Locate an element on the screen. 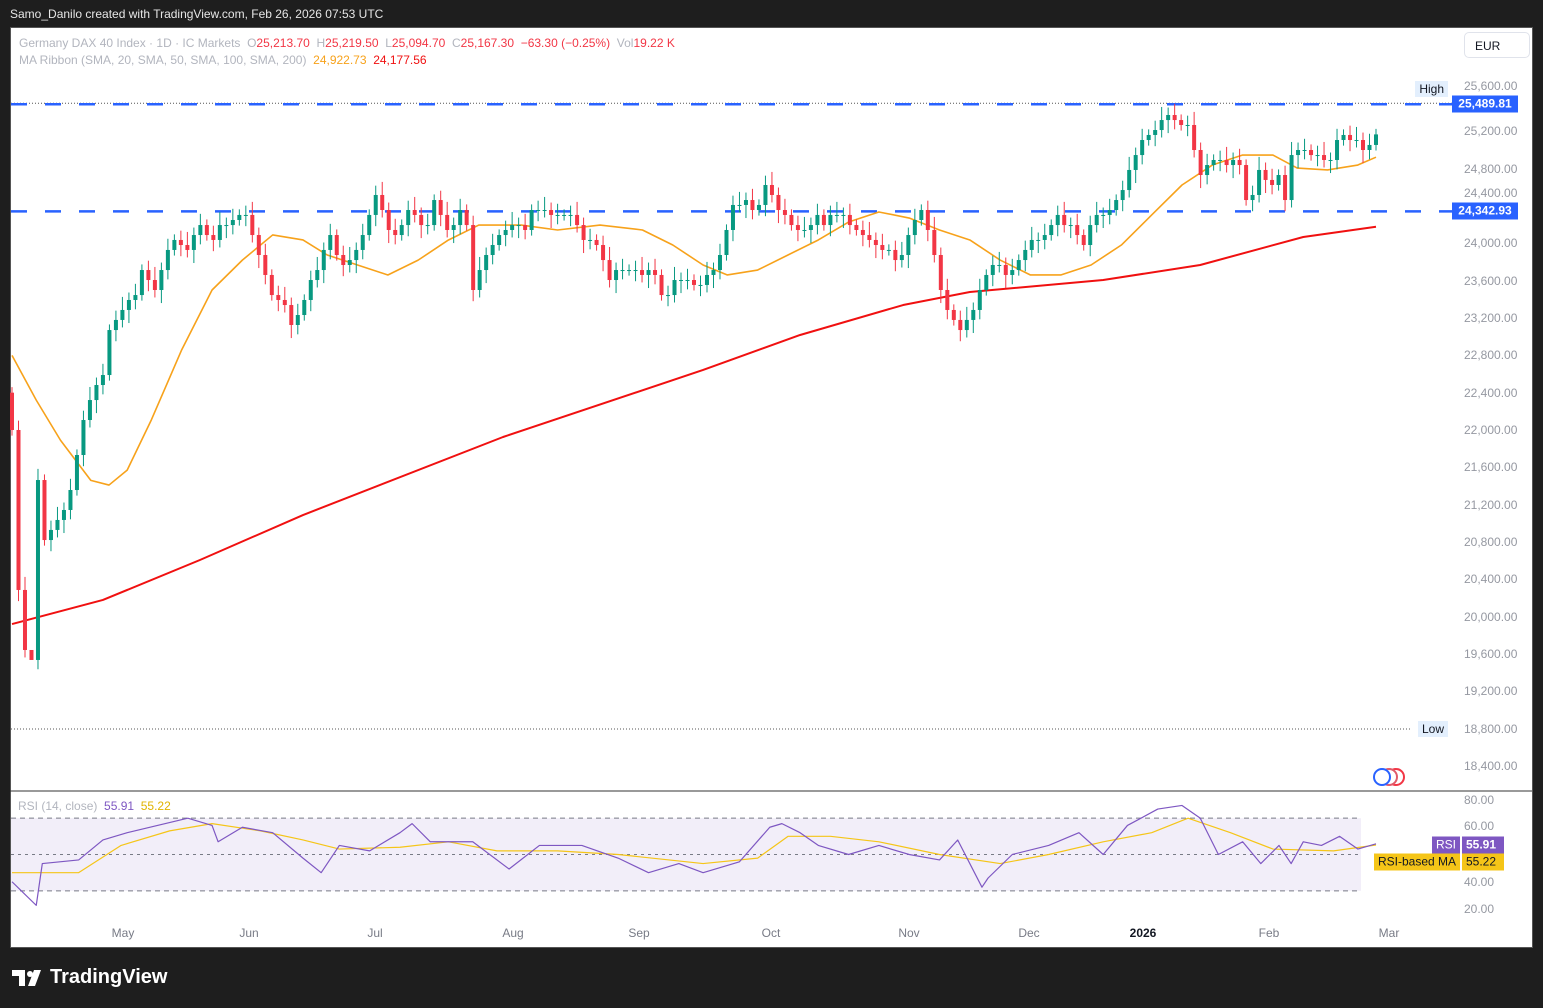 The height and width of the screenshot is (1008, 1543). currency-button: EUR is located at coordinates (1497, 45).